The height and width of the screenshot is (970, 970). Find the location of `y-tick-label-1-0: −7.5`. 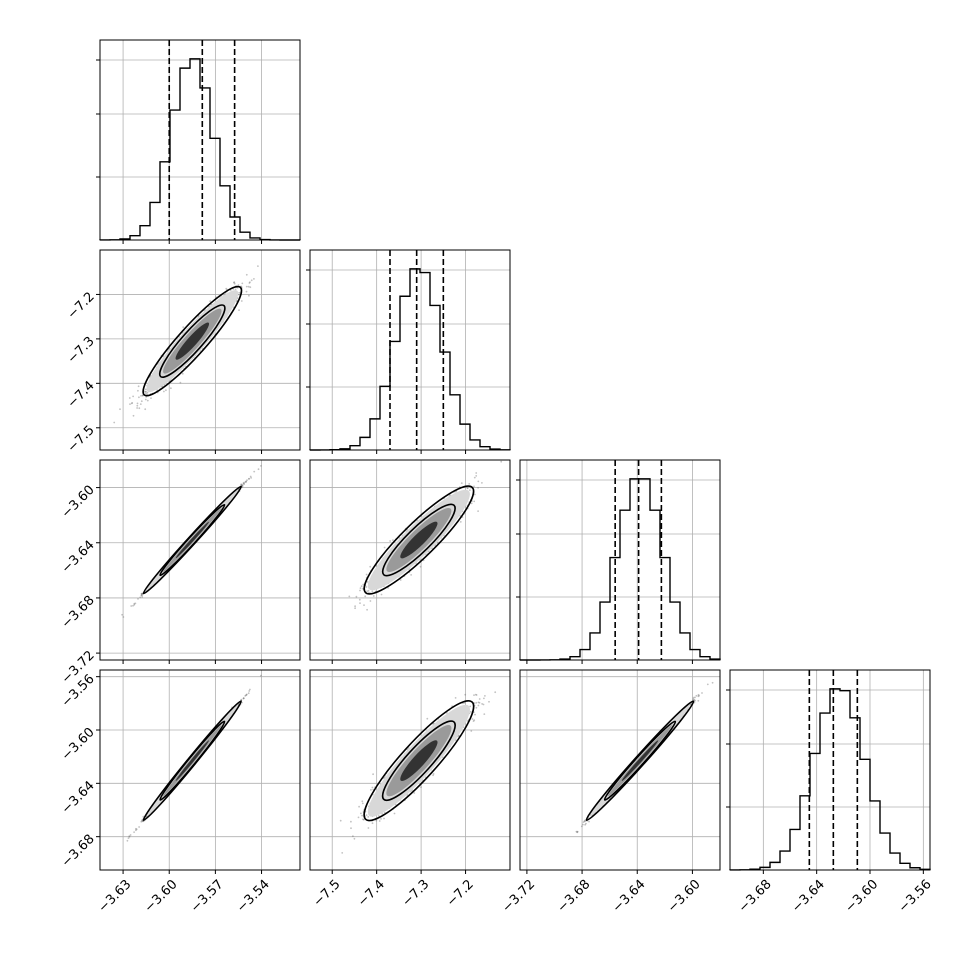

y-tick-label-1-0: −7.5 is located at coordinates (81, 439).